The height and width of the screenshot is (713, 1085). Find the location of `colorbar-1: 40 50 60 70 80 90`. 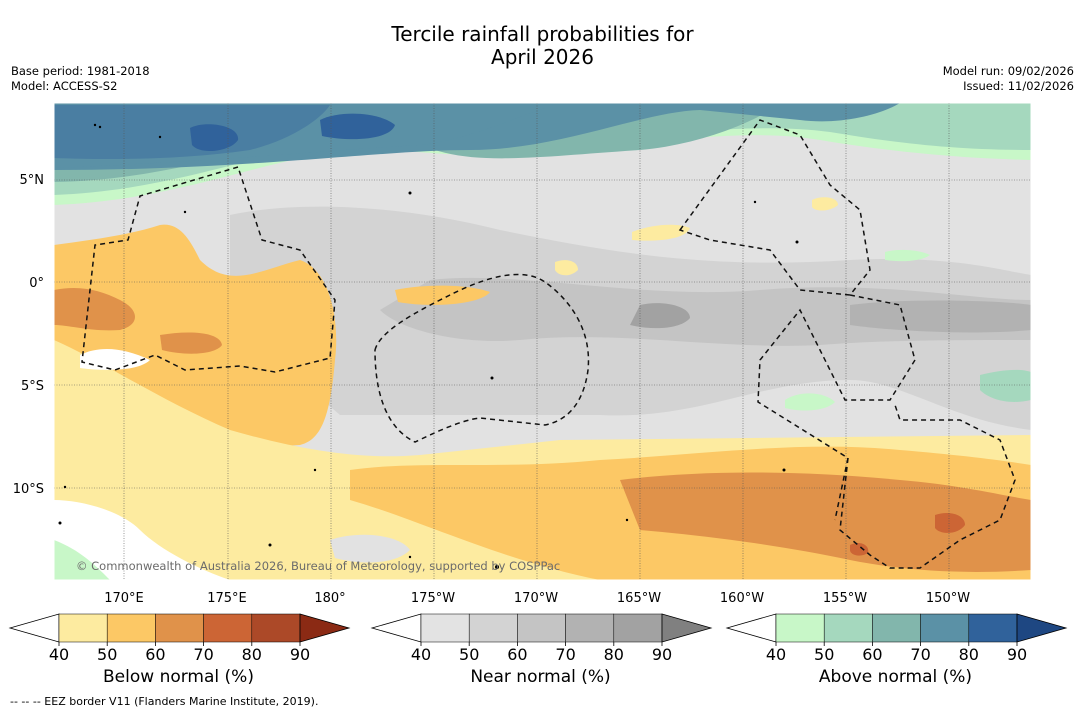

colorbar-1: 40 50 60 70 80 90 is located at coordinates (541, 638).